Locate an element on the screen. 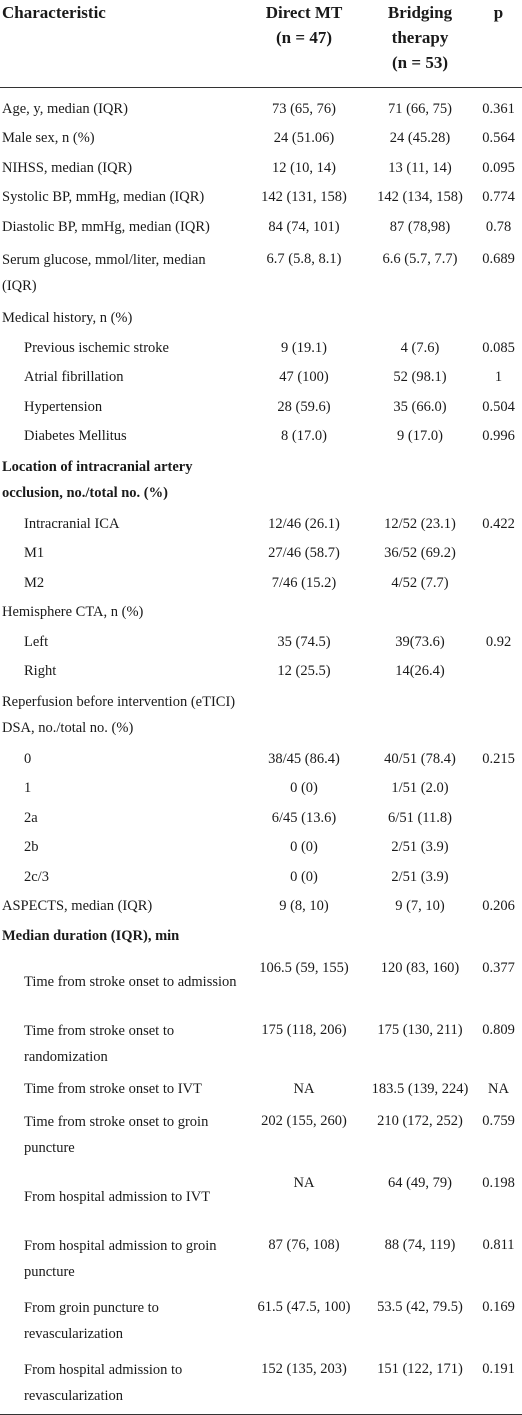  p-value: 0.78 is located at coordinates (498, 226).